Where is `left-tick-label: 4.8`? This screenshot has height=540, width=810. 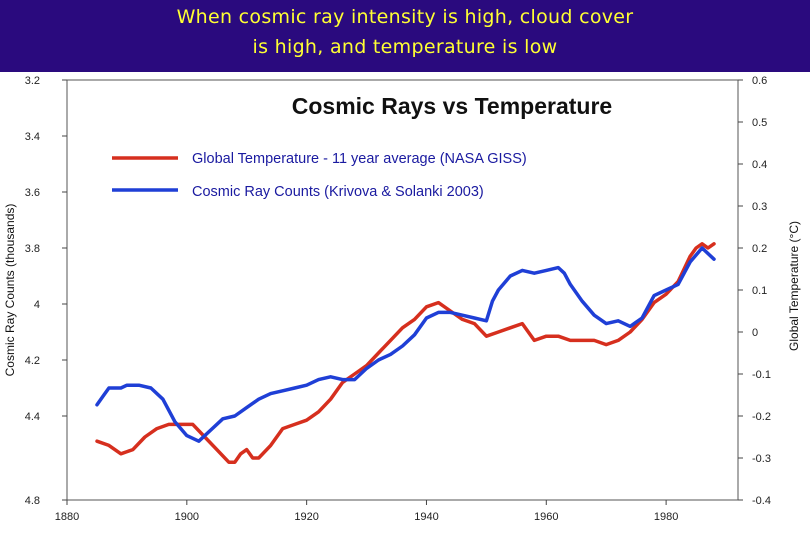 left-tick-label: 4.8 is located at coordinates (32, 501).